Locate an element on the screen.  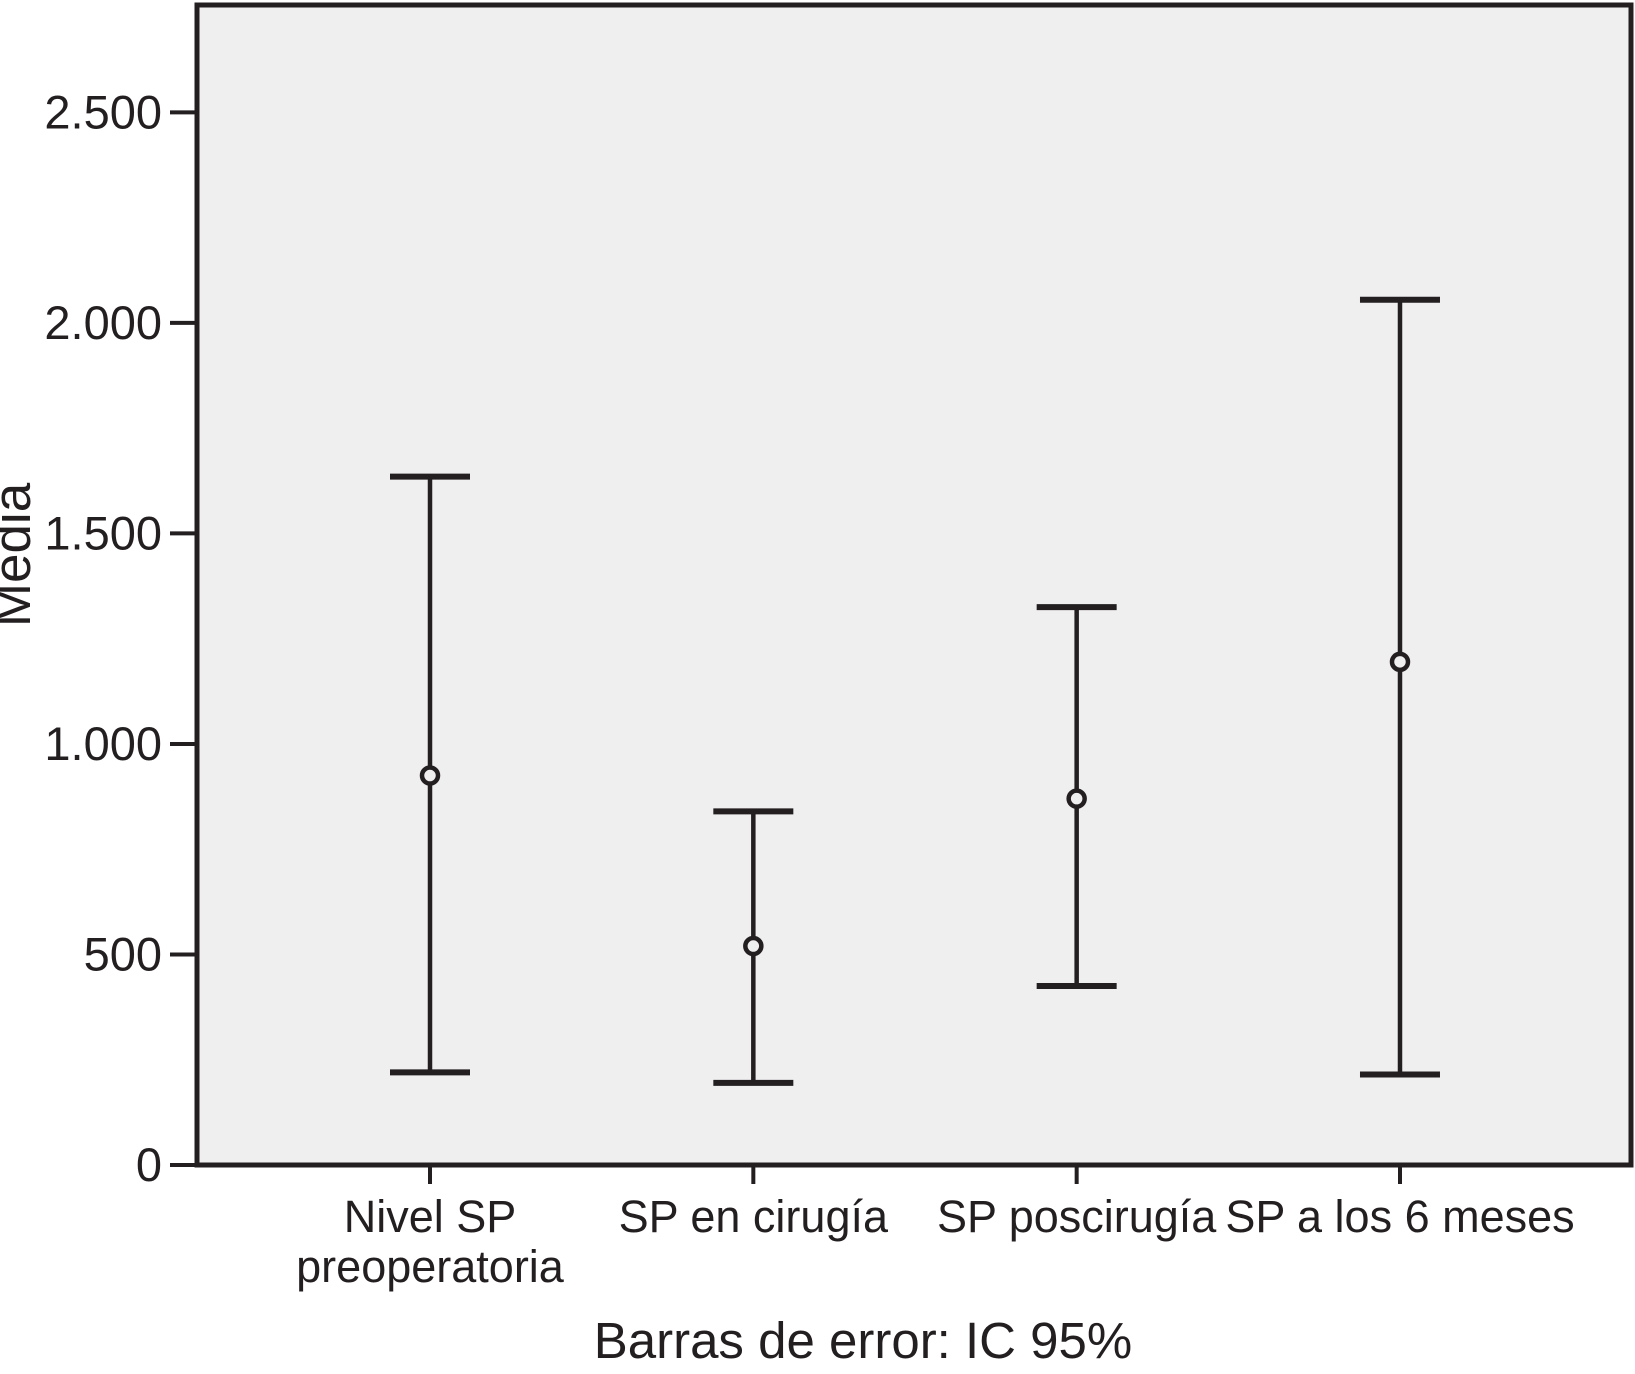
chart-caption: Barras de error: IC 95% is located at coordinates (863, 1340).